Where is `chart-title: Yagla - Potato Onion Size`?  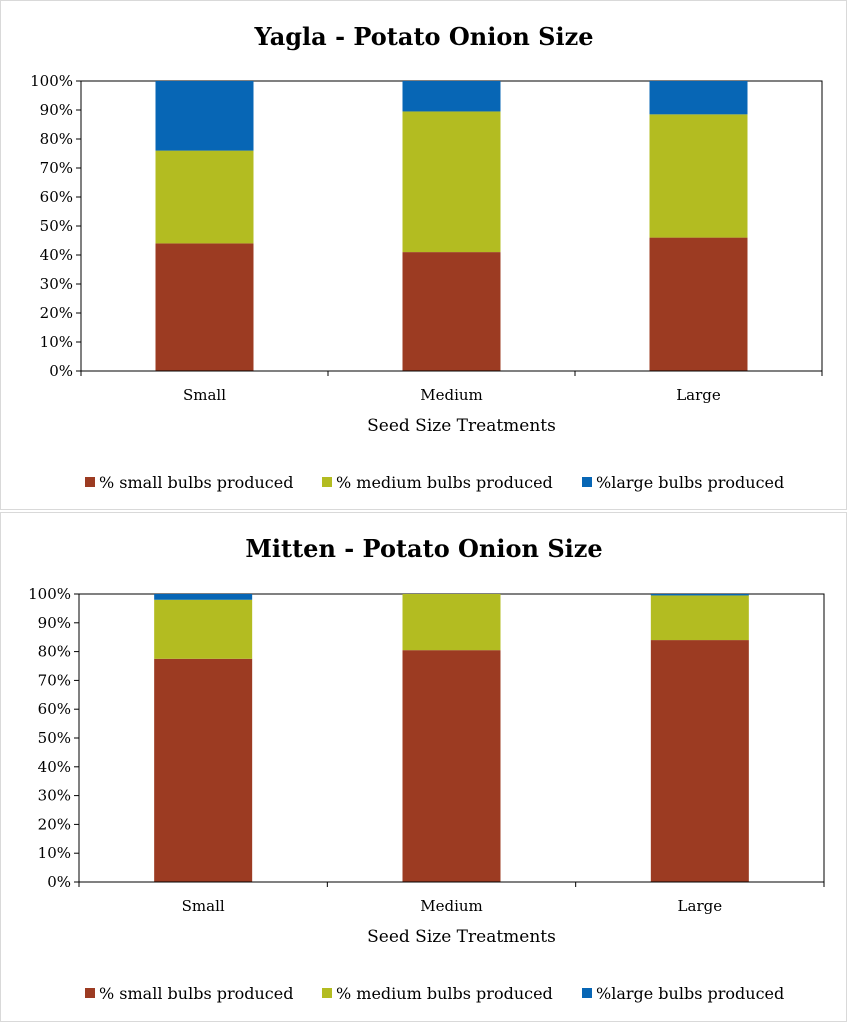
chart-title: Yagla - Potato Onion Size is located at coordinates (423, 36).